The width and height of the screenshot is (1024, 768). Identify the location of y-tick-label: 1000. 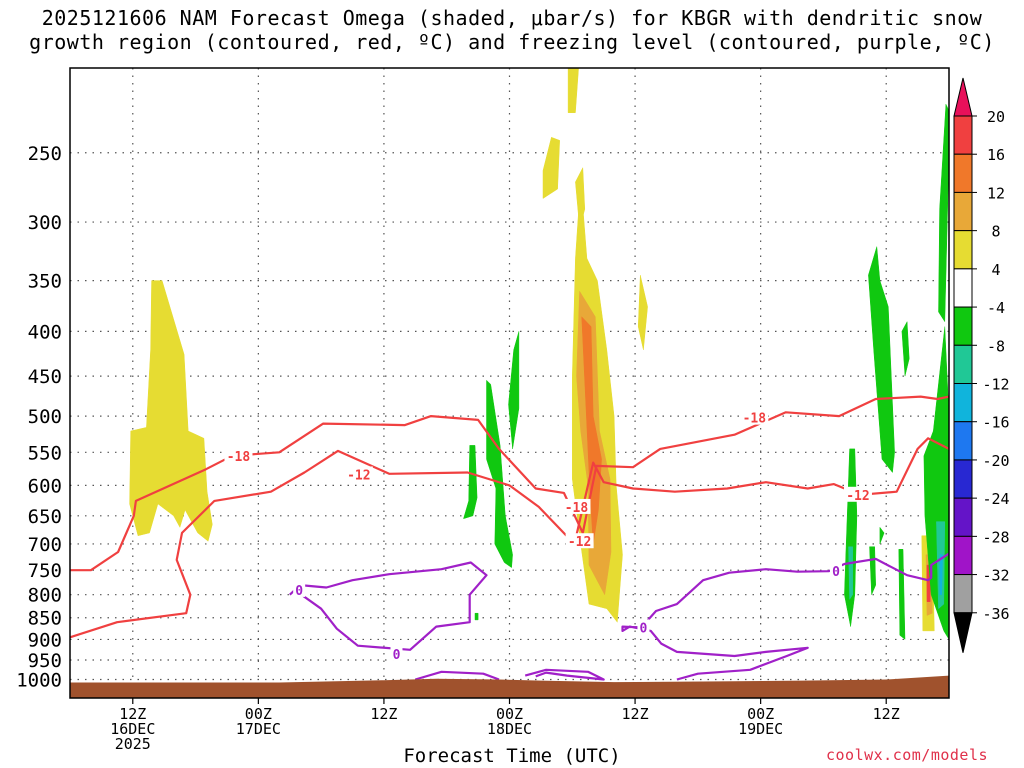
(39, 680).